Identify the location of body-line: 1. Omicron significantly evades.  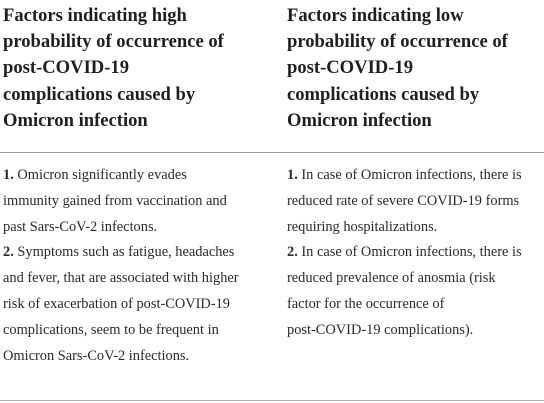
(121, 176).